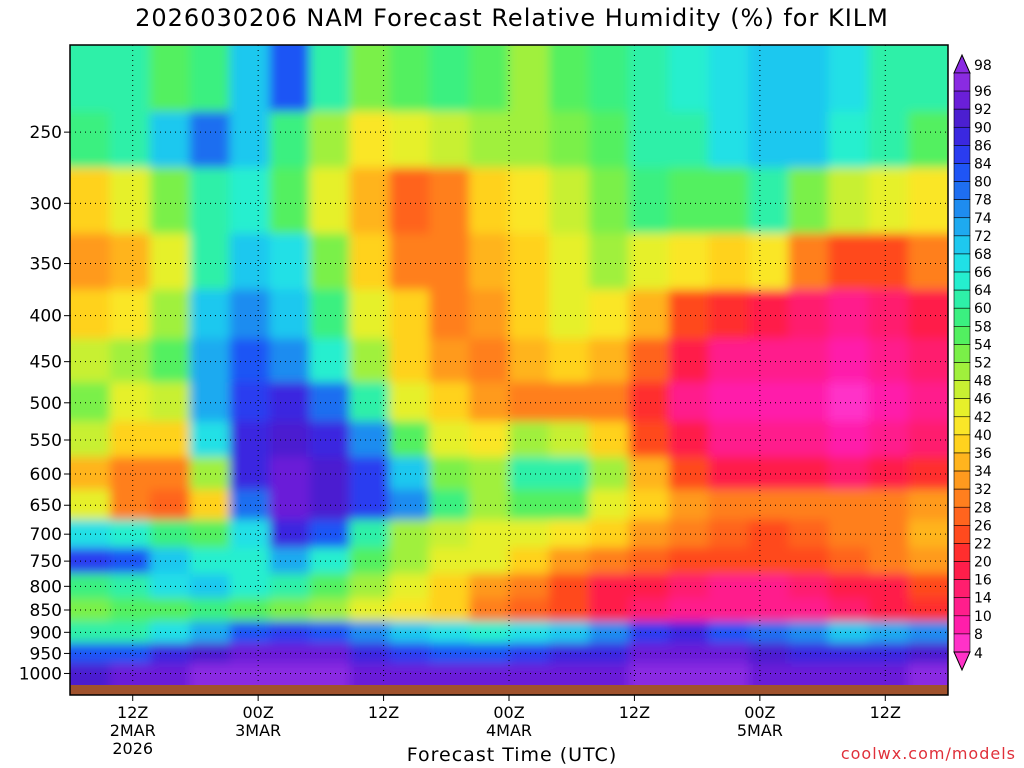 The height and width of the screenshot is (768, 1024). Describe the element at coordinates (46, 633) in the screenshot. I see `y-tick-label: 900` at that location.